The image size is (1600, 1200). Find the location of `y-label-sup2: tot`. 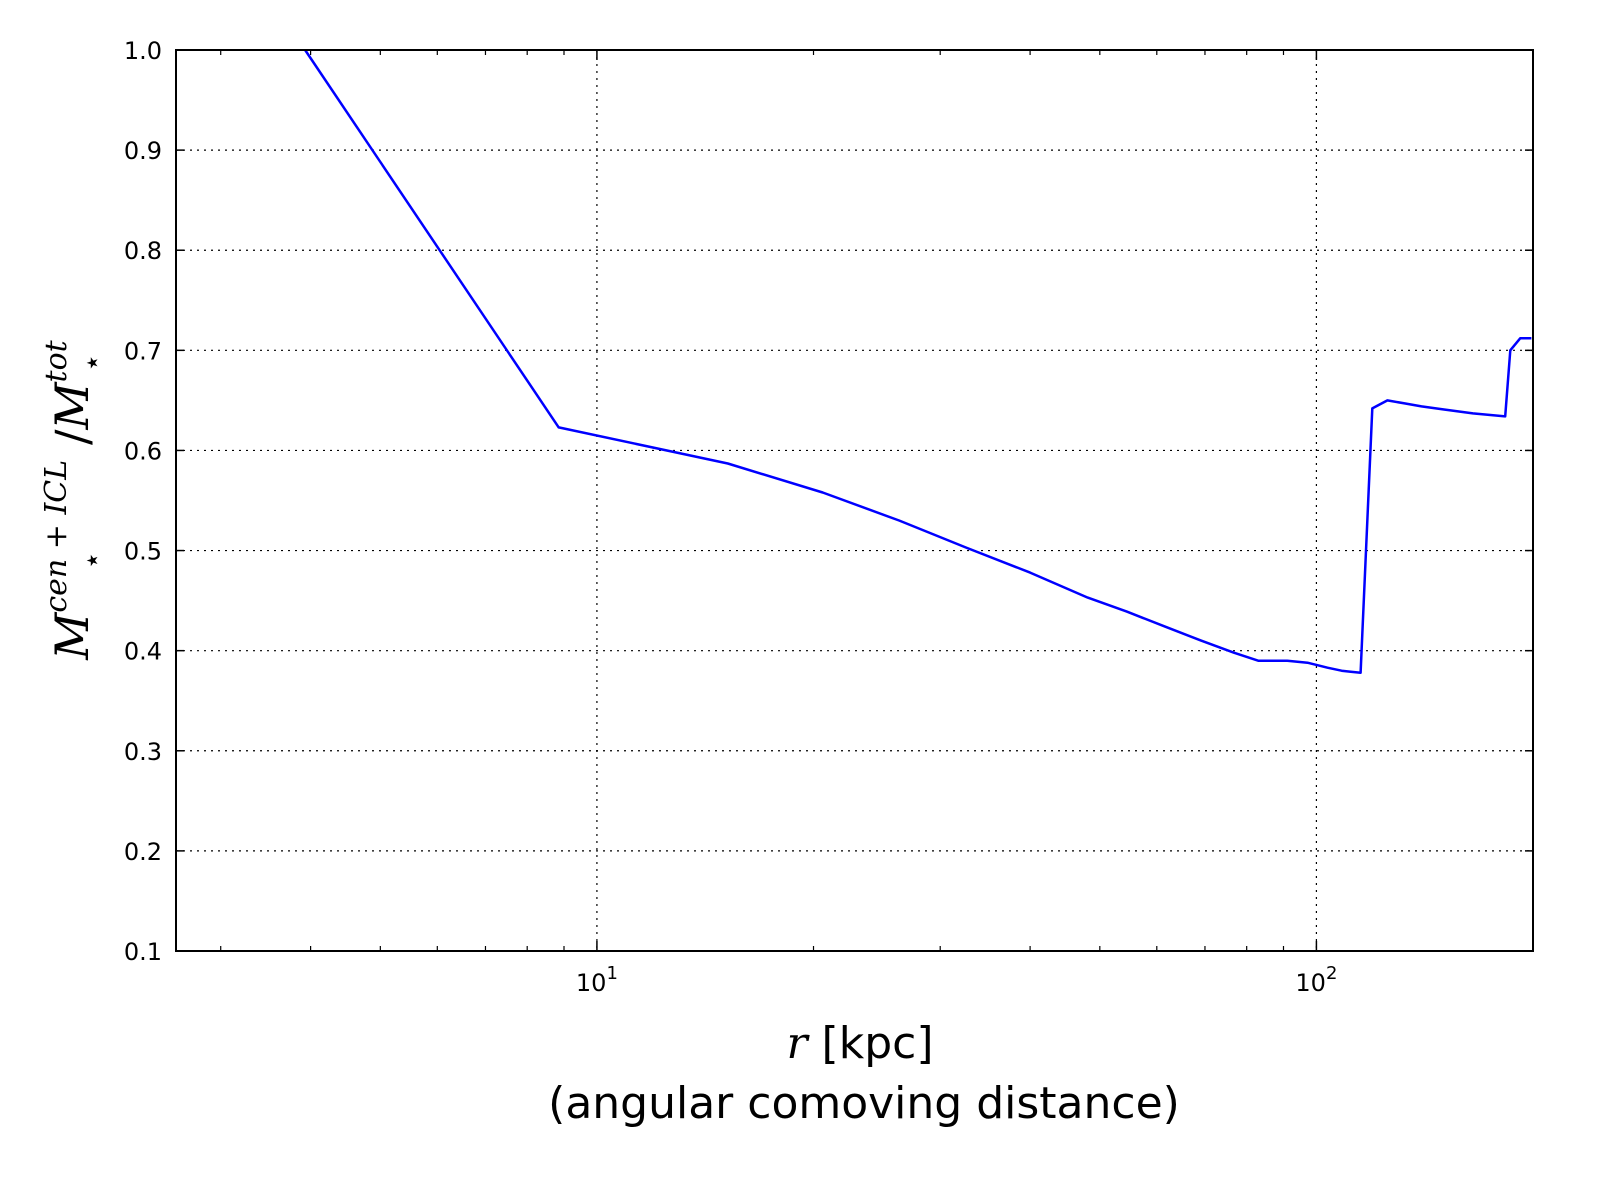

y-label-sup2: tot is located at coordinates (56, 360).